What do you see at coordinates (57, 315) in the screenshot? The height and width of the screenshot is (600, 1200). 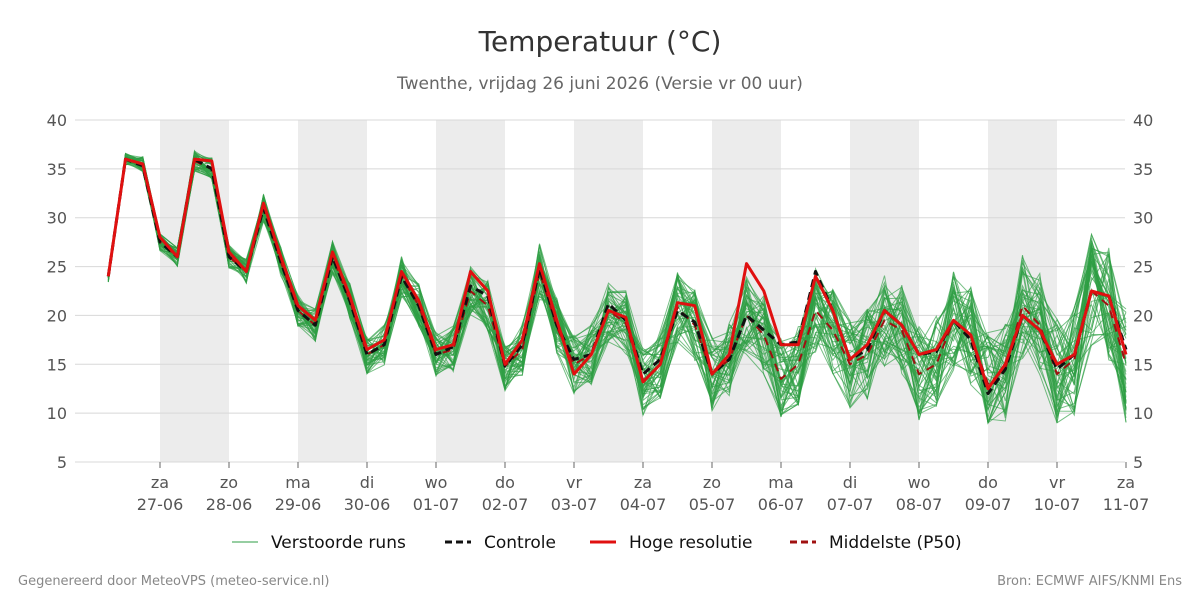 I see `y-tick-label-left: 20` at bounding box center [57, 315].